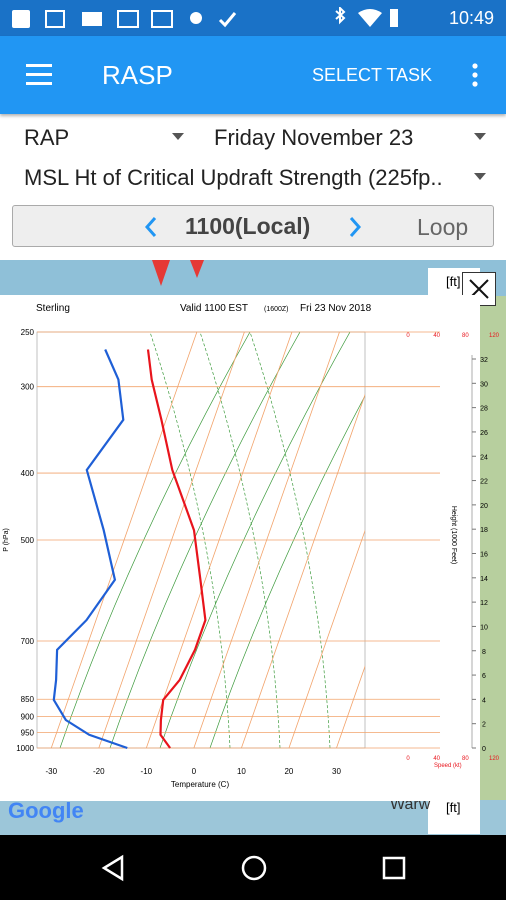 The width and height of the screenshot is (506, 900). Describe the element at coordinates (28, 332) in the screenshot. I see `y-tick-label: 250` at that location.